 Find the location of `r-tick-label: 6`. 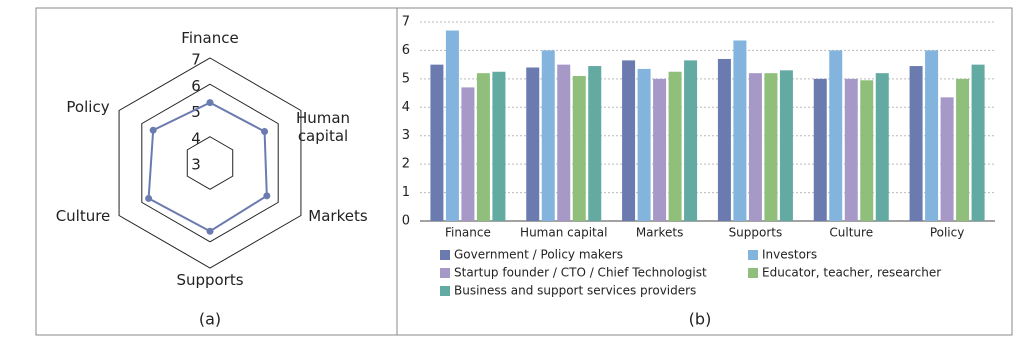

r-tick-label: 6 is located at coordinates (196, 86).